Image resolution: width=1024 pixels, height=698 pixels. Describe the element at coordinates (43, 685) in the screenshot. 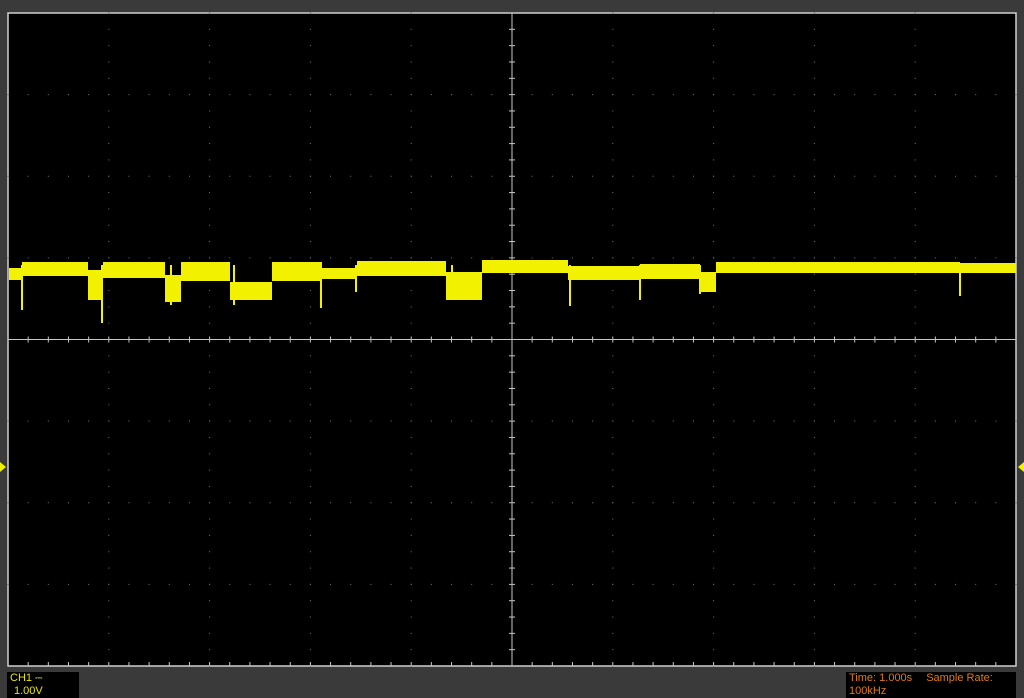

I see `channel-indicator: CH1 ⎓ 1.00V` at that location.